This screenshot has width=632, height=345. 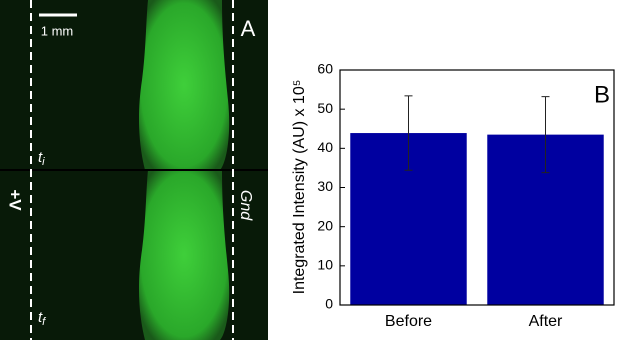 What do you see at coordinates (325, 69) in the screenshot?
I see `y-tick-label: 60` at bounding box center [325, 69].